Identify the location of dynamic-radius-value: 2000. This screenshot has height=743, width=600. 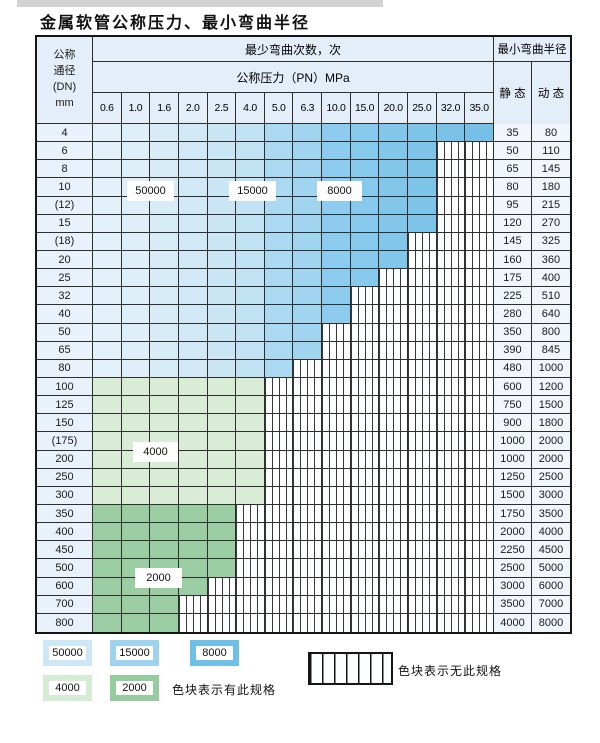
(550, 441).